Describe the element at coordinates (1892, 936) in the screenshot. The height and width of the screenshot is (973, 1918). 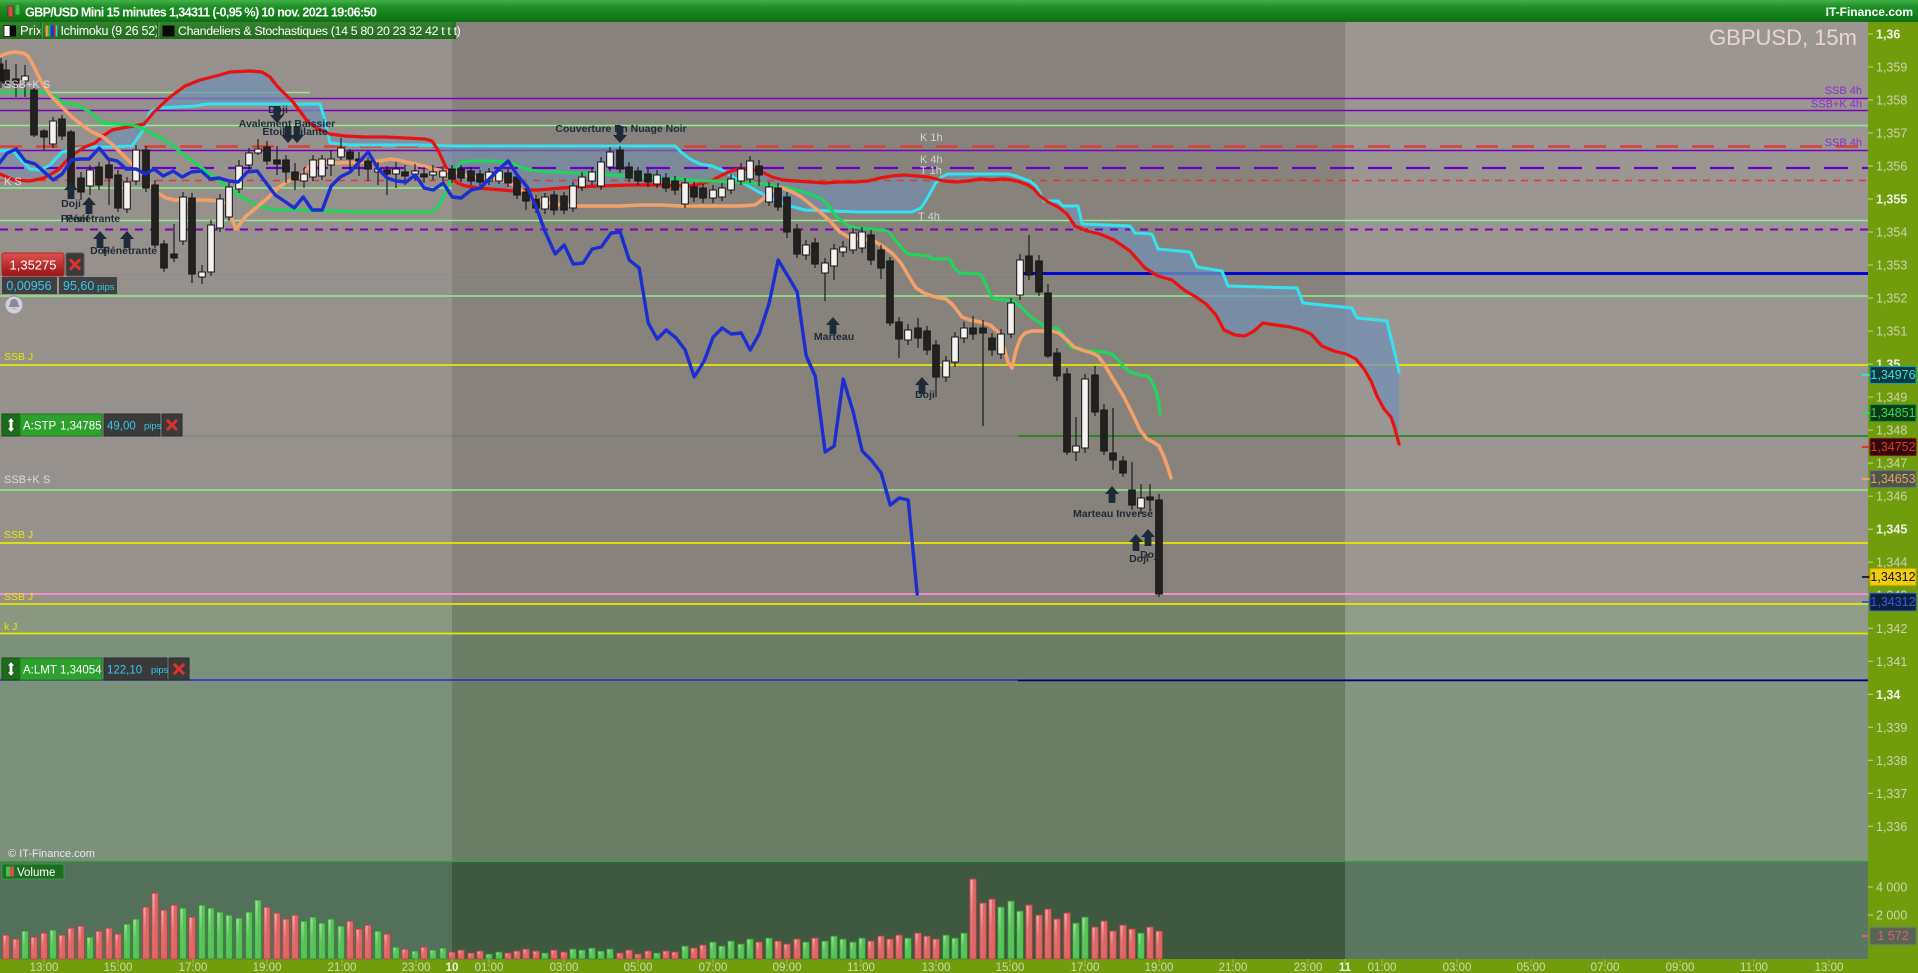
I see `svg-text: 1 572` at that location.